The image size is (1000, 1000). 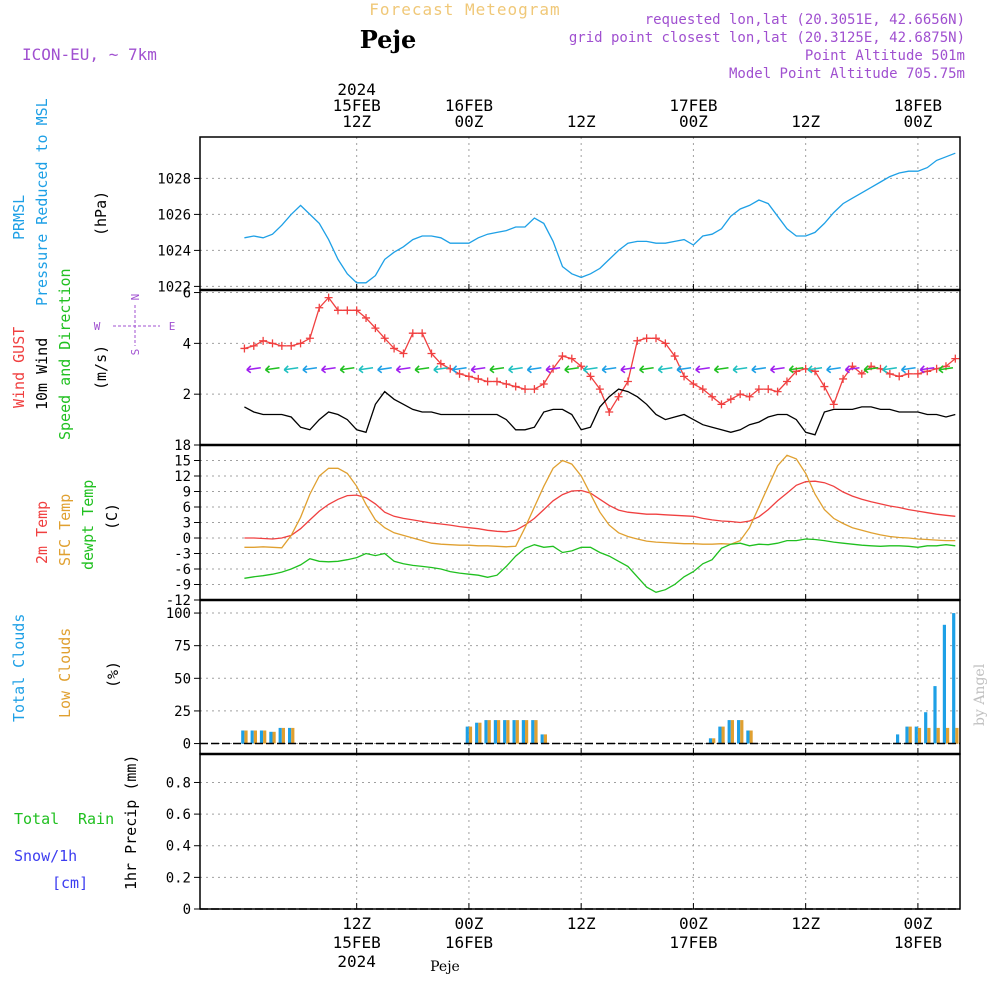 I want to click on temperature-labels: 2m Temp SFC Temp dewpt Temp (C), so click(x=77, y=525).